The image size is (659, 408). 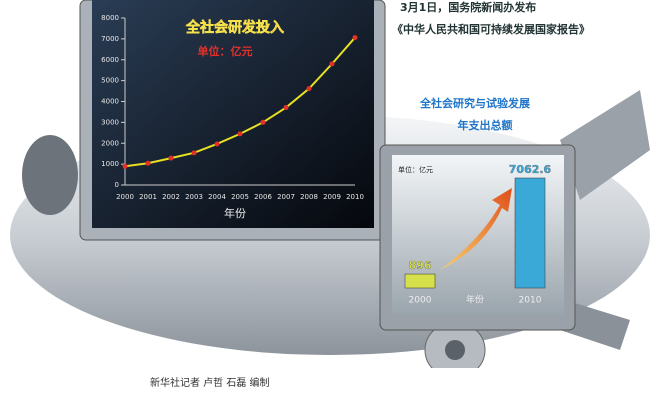 What do you see at coordinates (110, 18) in the screenshot?
I see `y-tick-label: 8000` at bounding box center [110, 18].